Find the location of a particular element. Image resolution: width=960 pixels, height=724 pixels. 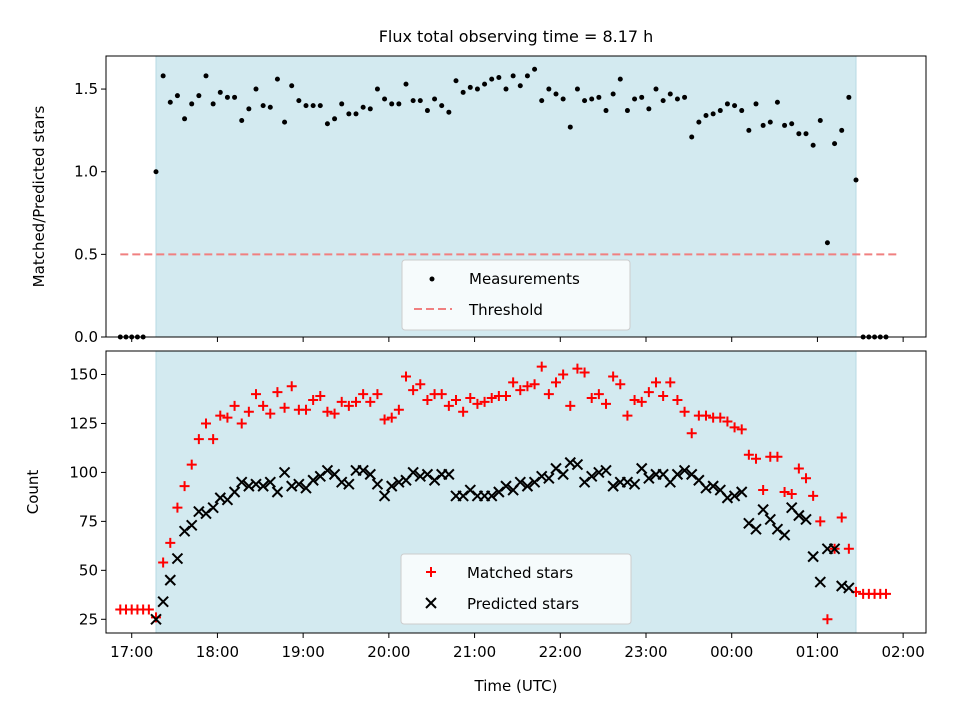

x-tick-label: 18:00 is located at coordinates (217, 652).